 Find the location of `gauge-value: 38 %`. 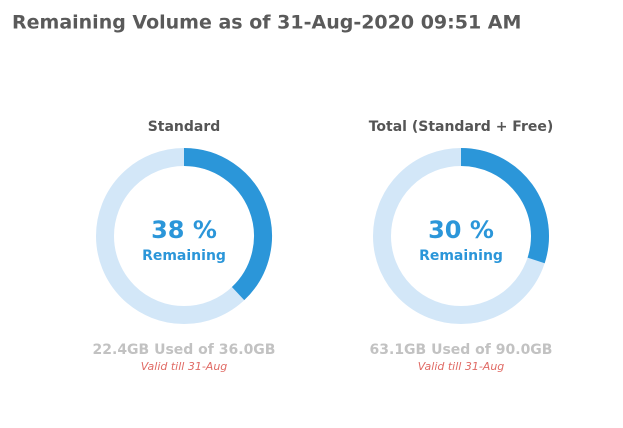

gauge-value: 38 % is located at coordinates (184, 230).